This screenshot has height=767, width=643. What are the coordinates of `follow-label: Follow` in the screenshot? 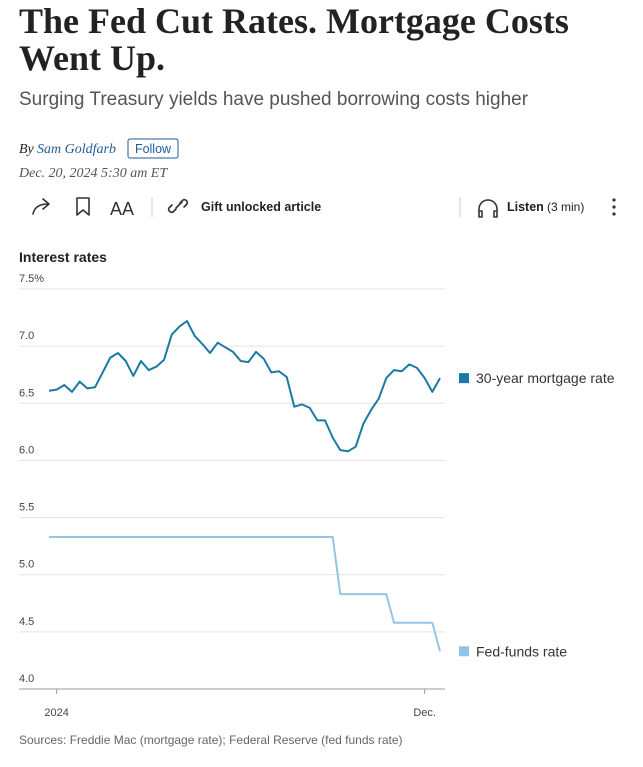 It's located at (153, 149).